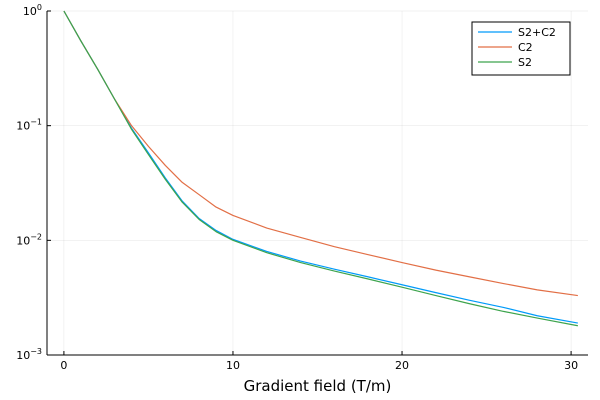  I want to click on y-tick-label: 10⁻¹, so click(29, 125).